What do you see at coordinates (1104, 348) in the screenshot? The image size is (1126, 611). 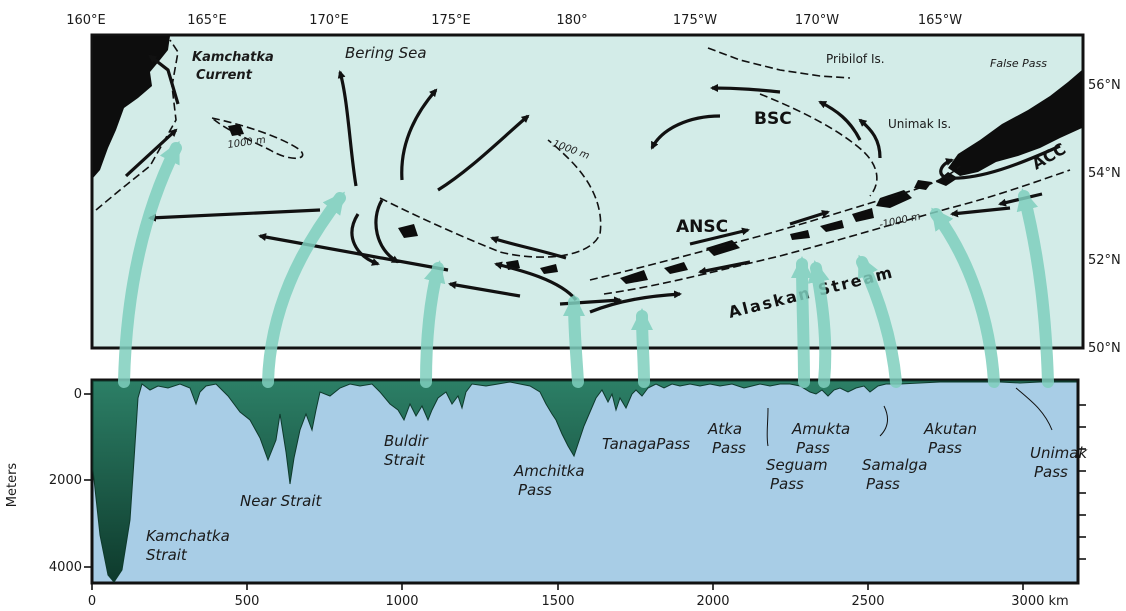 I see `lat-label: 50°N` at bounding box center [1104, 348].